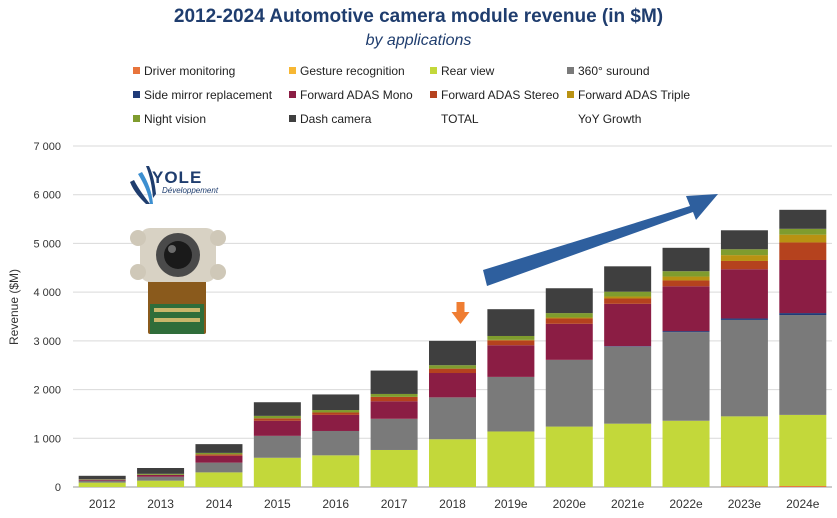 Image resolution: width=837 pixels, height=518 pixels. Describe the element at coordinates (609, 119) in the screenshot. I see `legend-item: YoY Growth` at that location.